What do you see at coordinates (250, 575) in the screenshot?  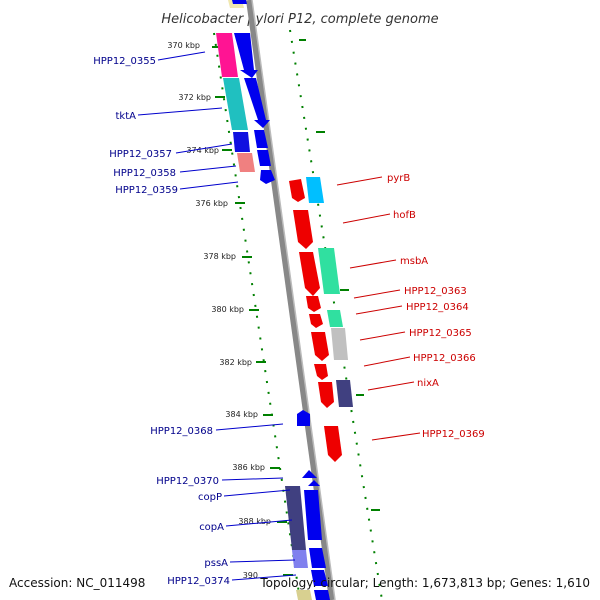 I see `kbp-label: 390` at bounding box center [250, 575].